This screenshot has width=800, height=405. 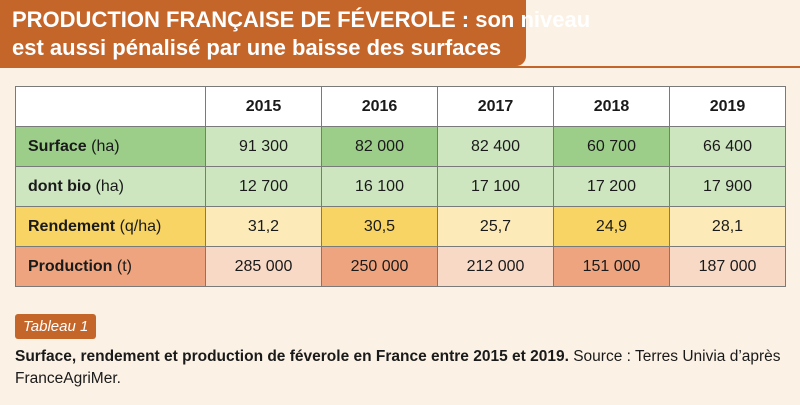 I want to click on row-header: Rendement (q/ha), so click(x=110, y=226).